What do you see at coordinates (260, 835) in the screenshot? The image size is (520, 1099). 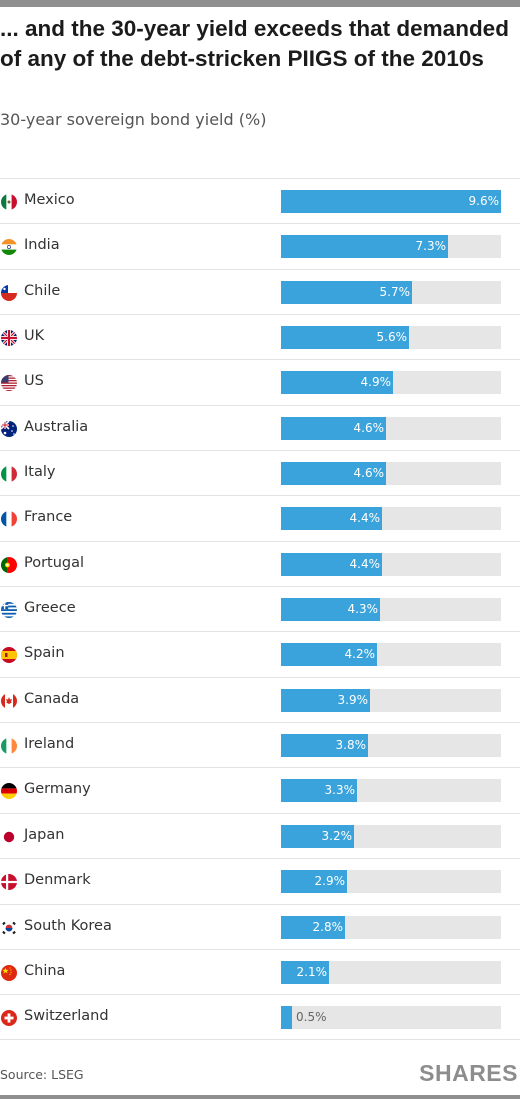 I see `chart-row: Japan 3.2%` at bounding box center [260, 835].